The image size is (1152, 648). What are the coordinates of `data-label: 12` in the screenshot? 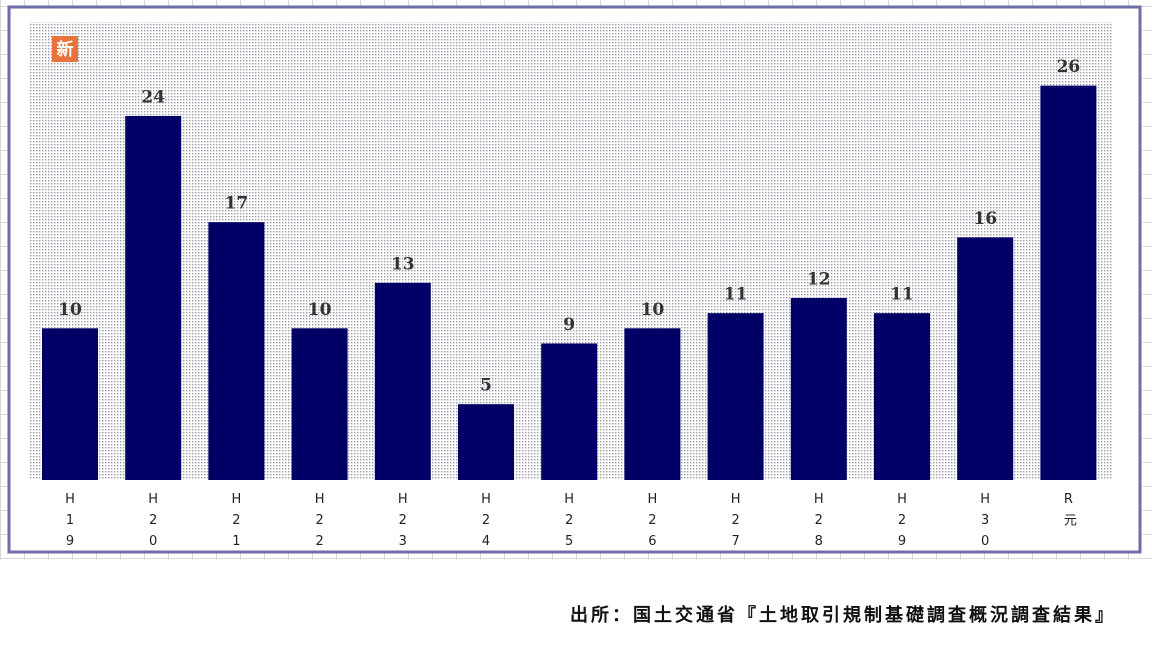 It's located at (819, 280).